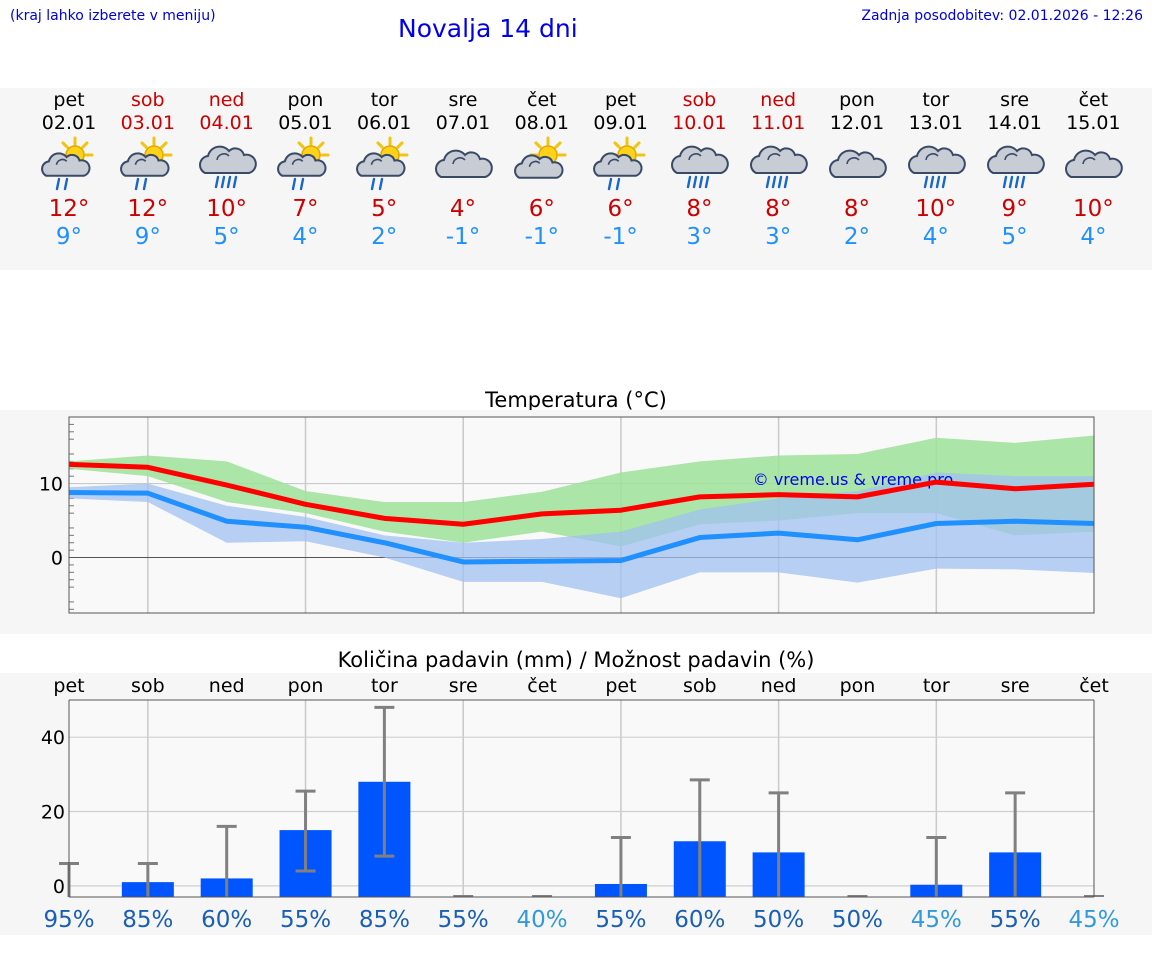  I want to click on day-date: 08.01, so click(541, 123).